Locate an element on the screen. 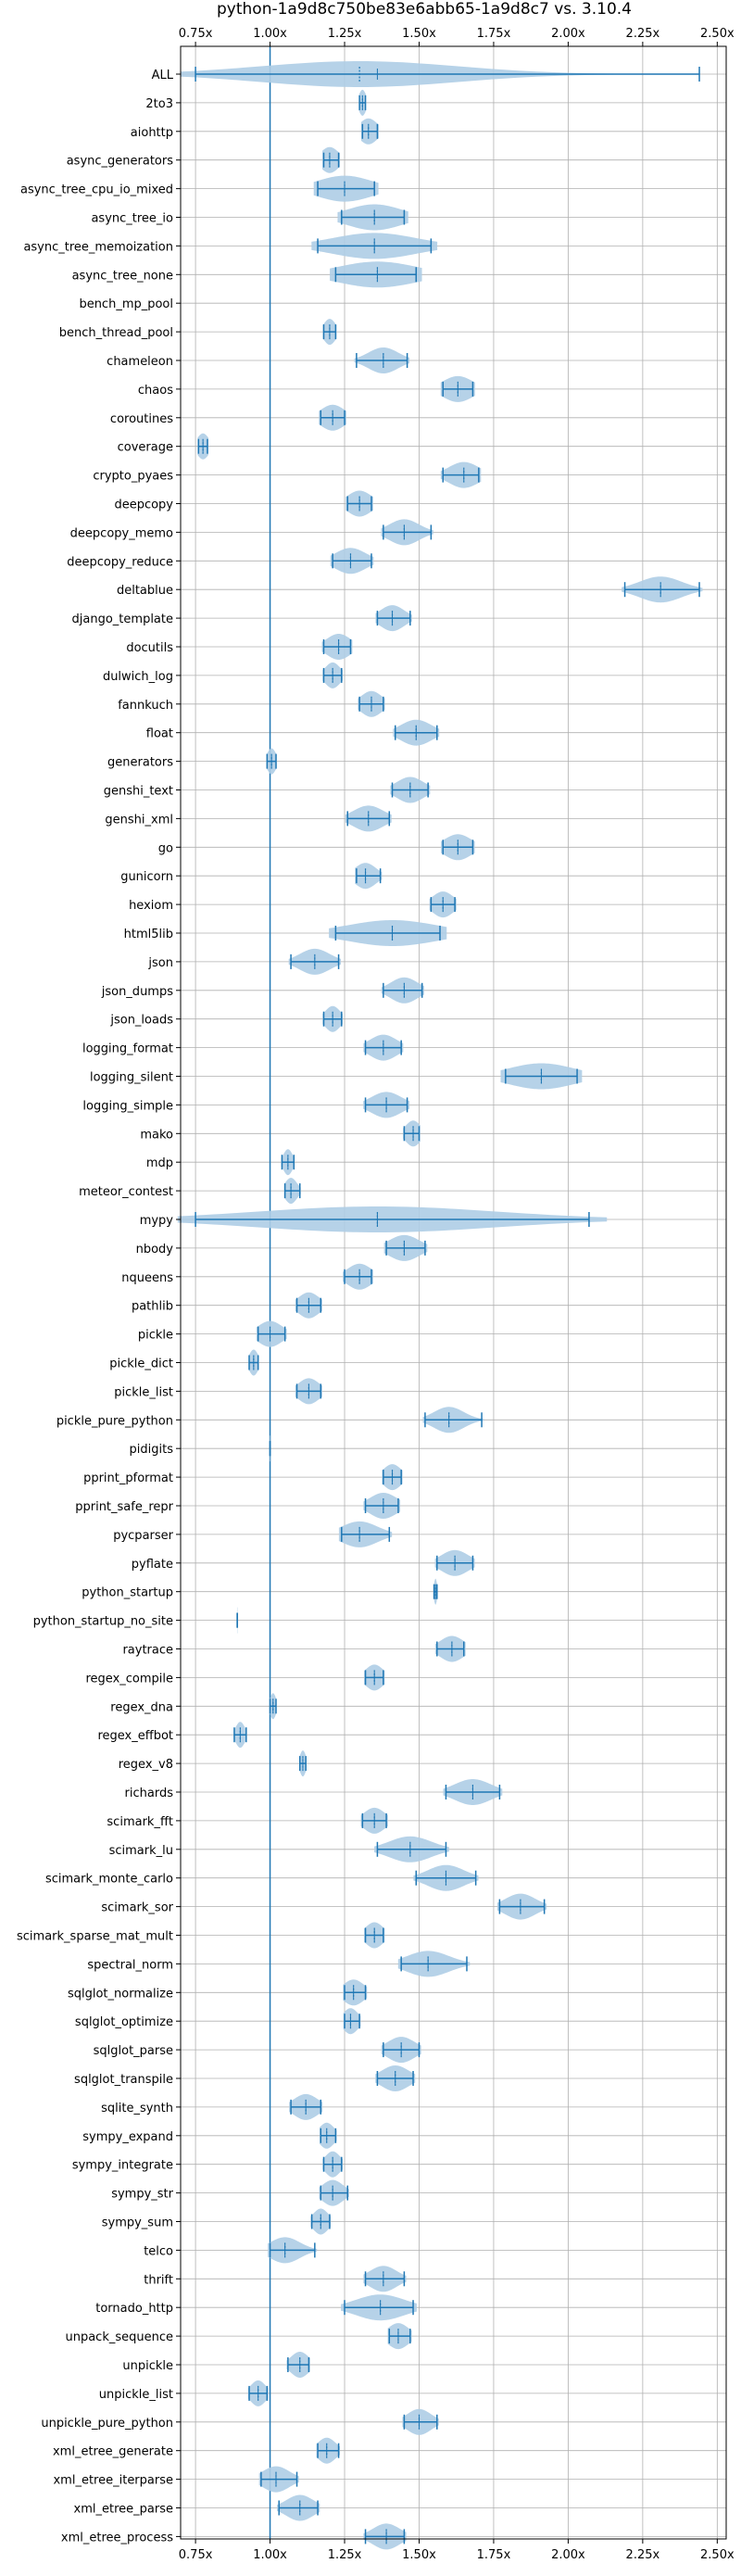 This screenshot has width=741, height=2576. category-label: gunicorn is located at coordinates (146, 877).